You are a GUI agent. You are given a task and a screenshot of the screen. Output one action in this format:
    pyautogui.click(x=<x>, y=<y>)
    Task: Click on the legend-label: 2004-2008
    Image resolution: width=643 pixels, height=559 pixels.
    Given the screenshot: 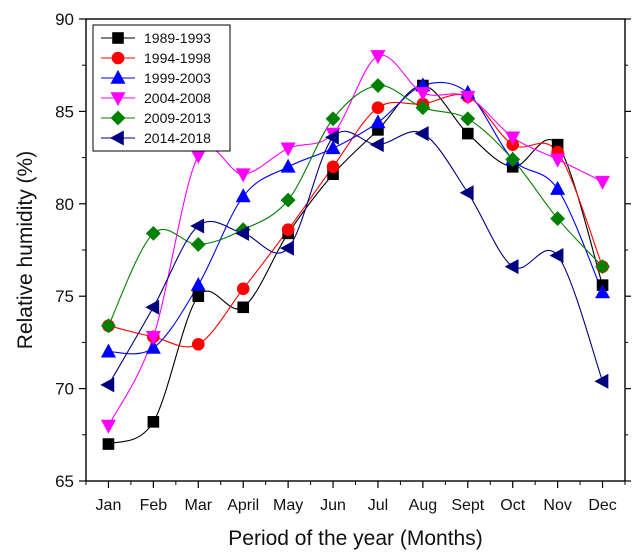 What is the action you would take?
    pyautogui.click(x=177, y=98)
    